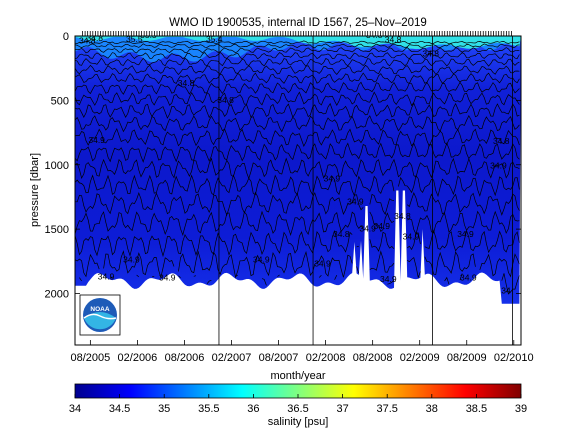 This screenshot has height=432, width=576. I want to click on colorbar-tick-label: 35.5, so click(208, 409).